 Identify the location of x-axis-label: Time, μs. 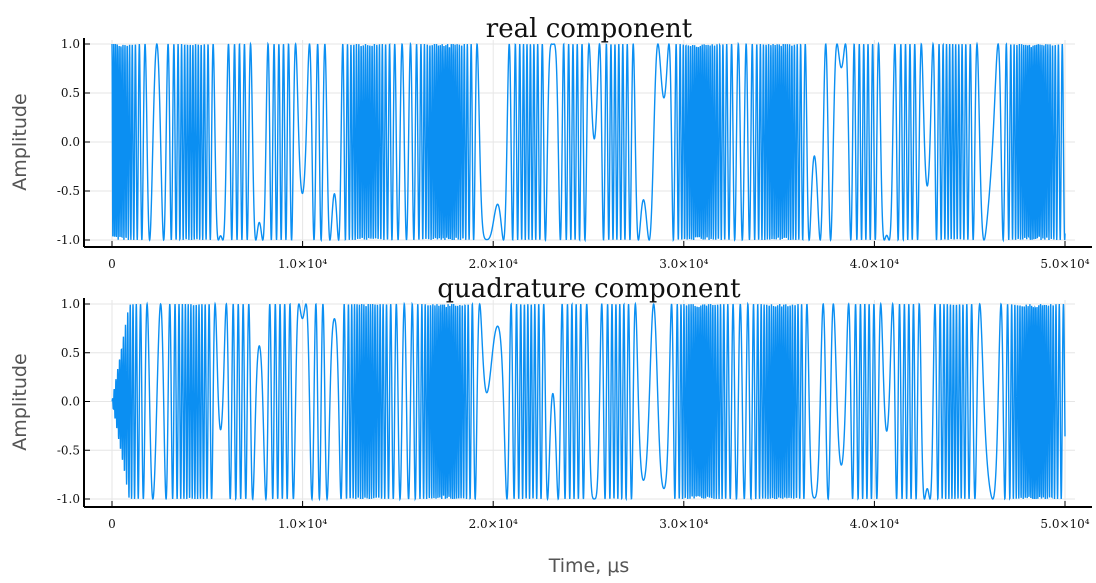
(589, 566).